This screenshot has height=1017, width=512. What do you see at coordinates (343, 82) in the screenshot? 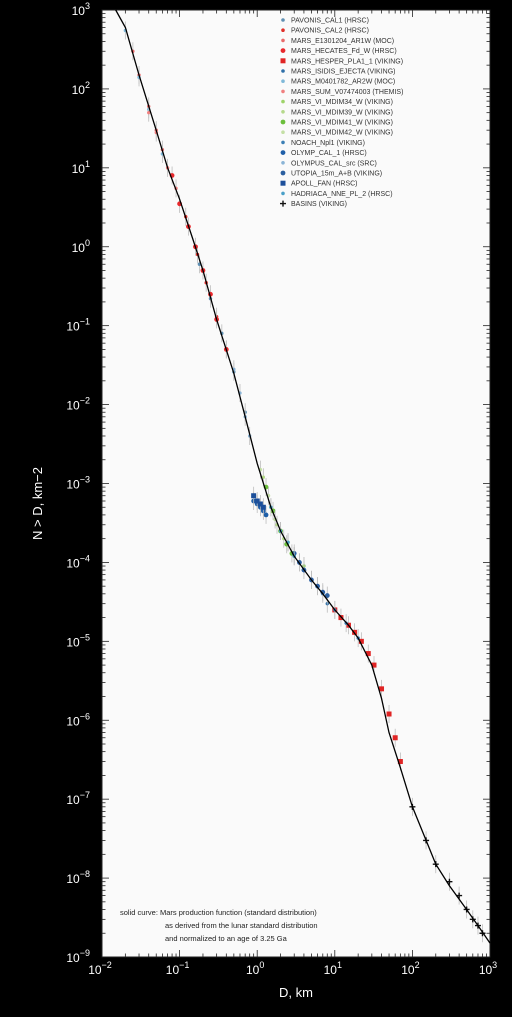
I see `legend-entry: MARS_M0401782_AR2W (MOC)` at bounding box center [343, 82].